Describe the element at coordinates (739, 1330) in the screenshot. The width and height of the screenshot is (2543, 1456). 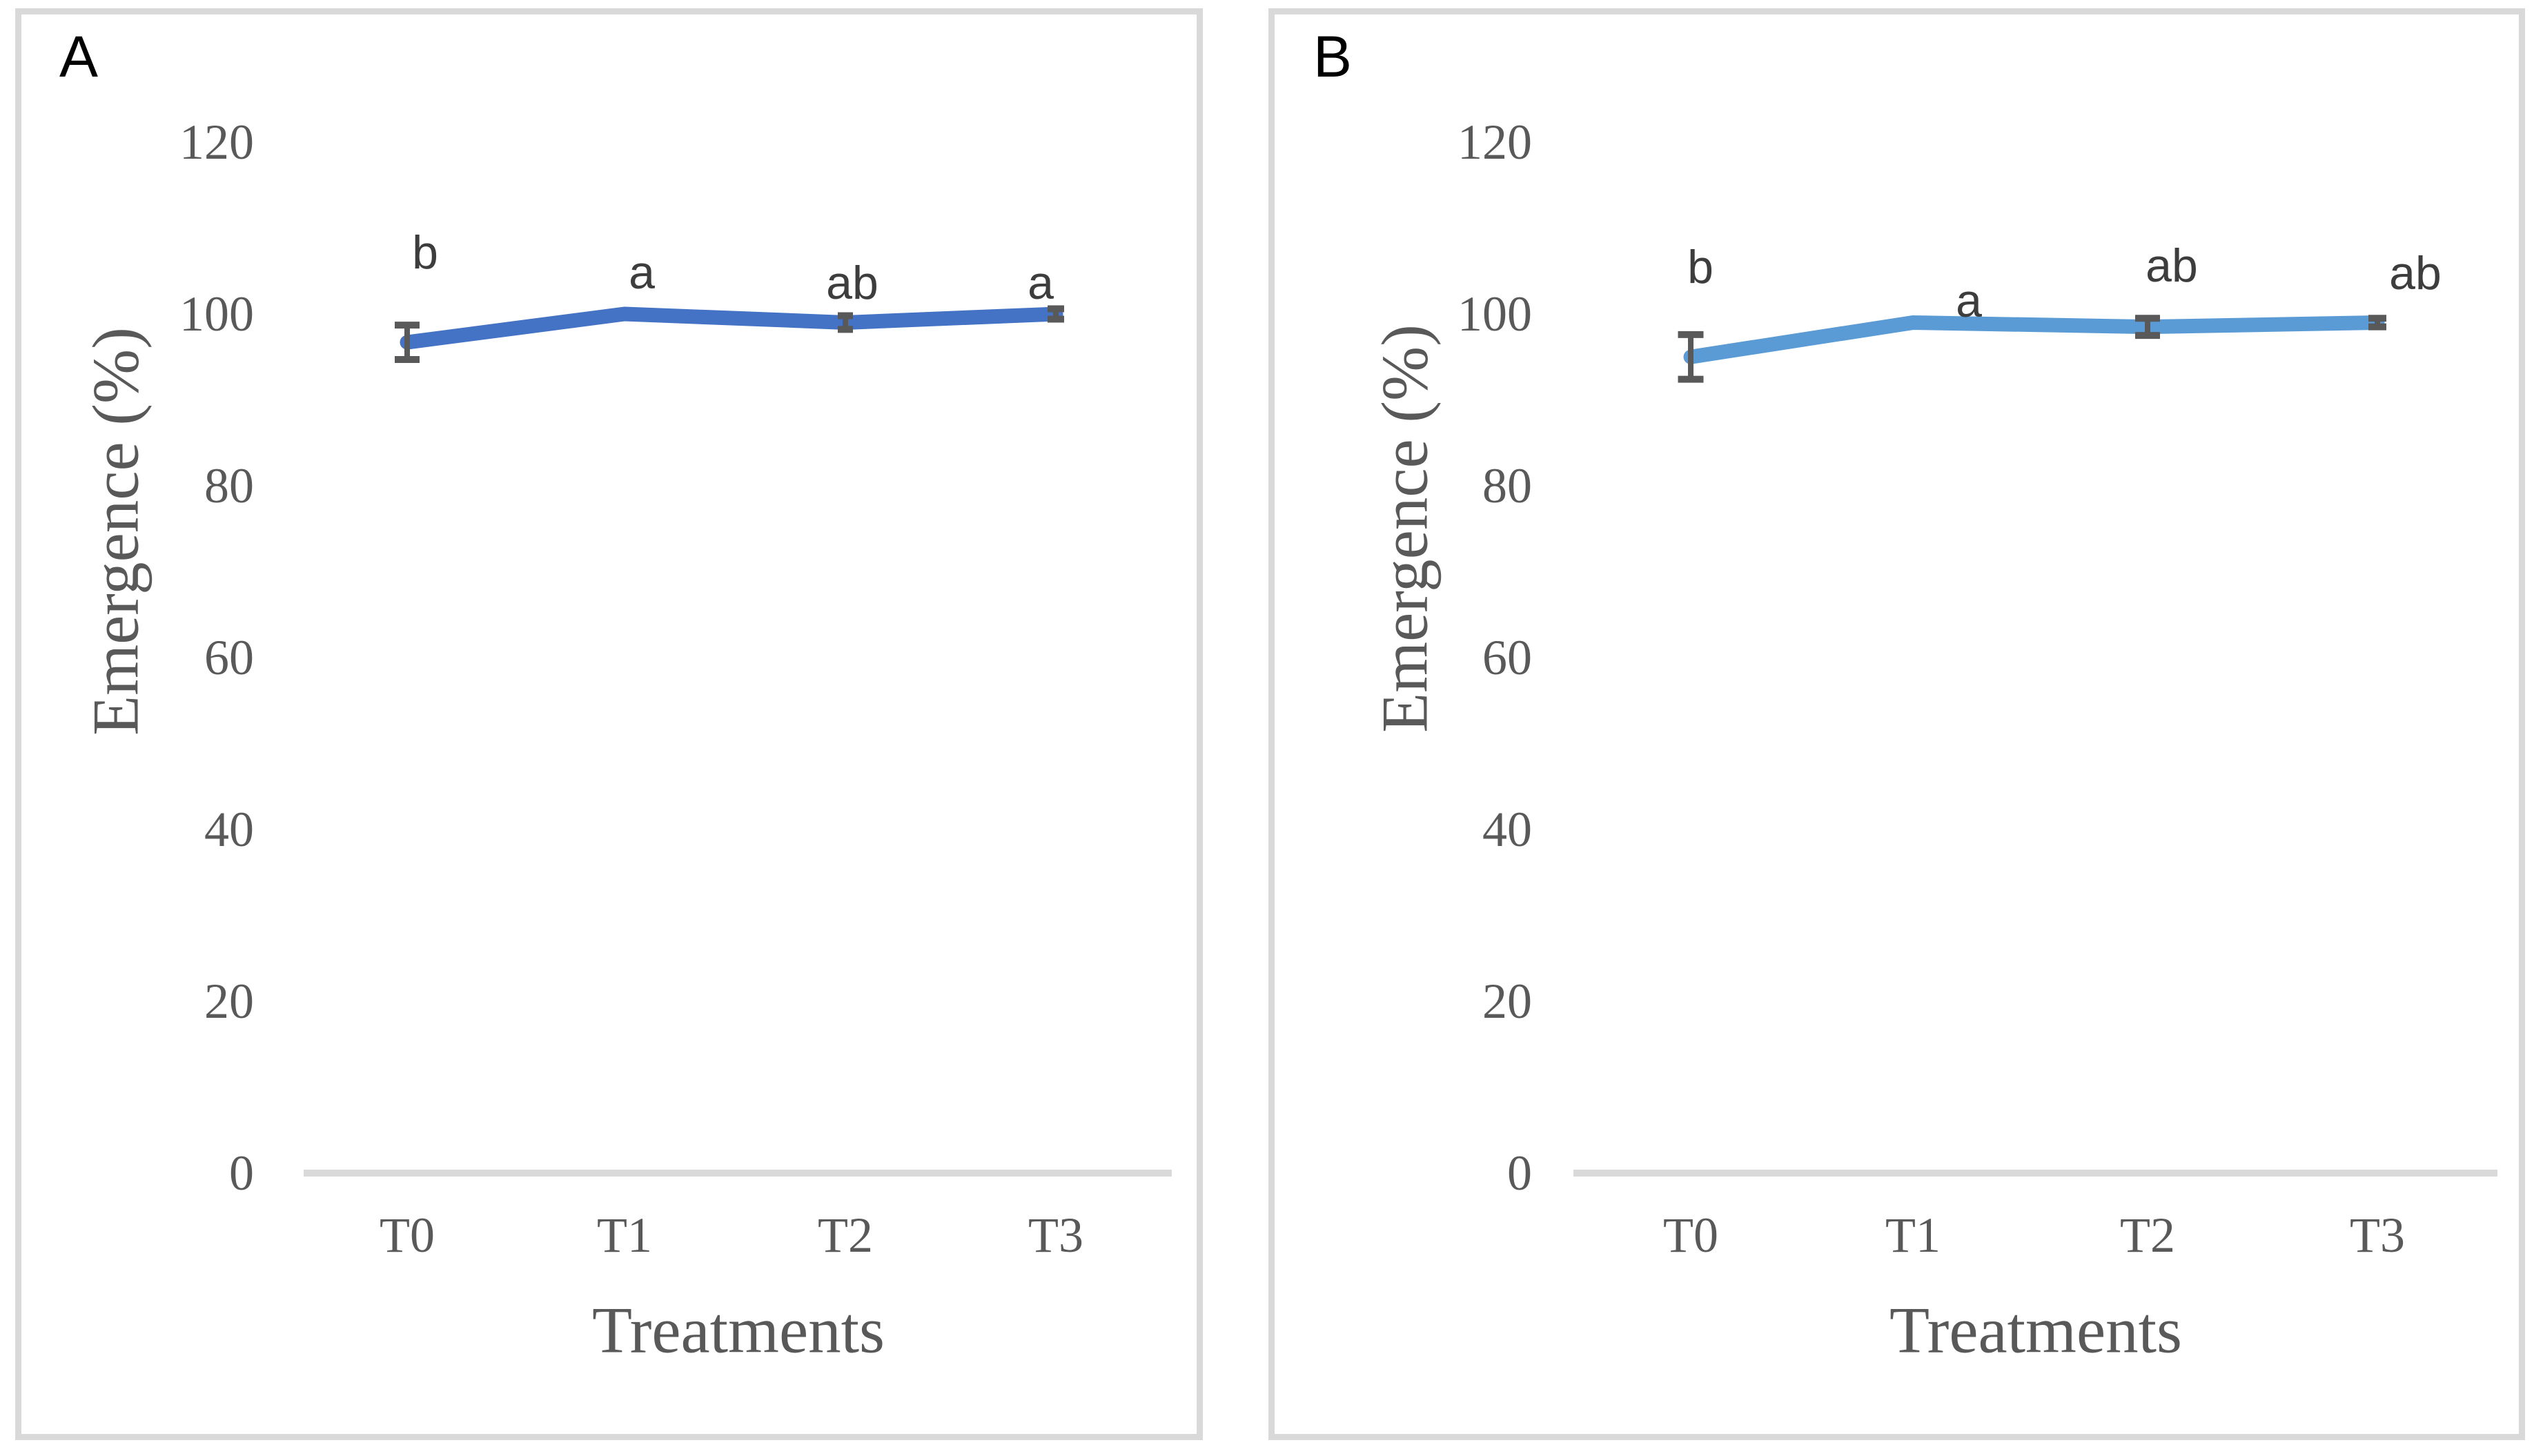
I see `x-axis-title-a: Treatments` at that location.